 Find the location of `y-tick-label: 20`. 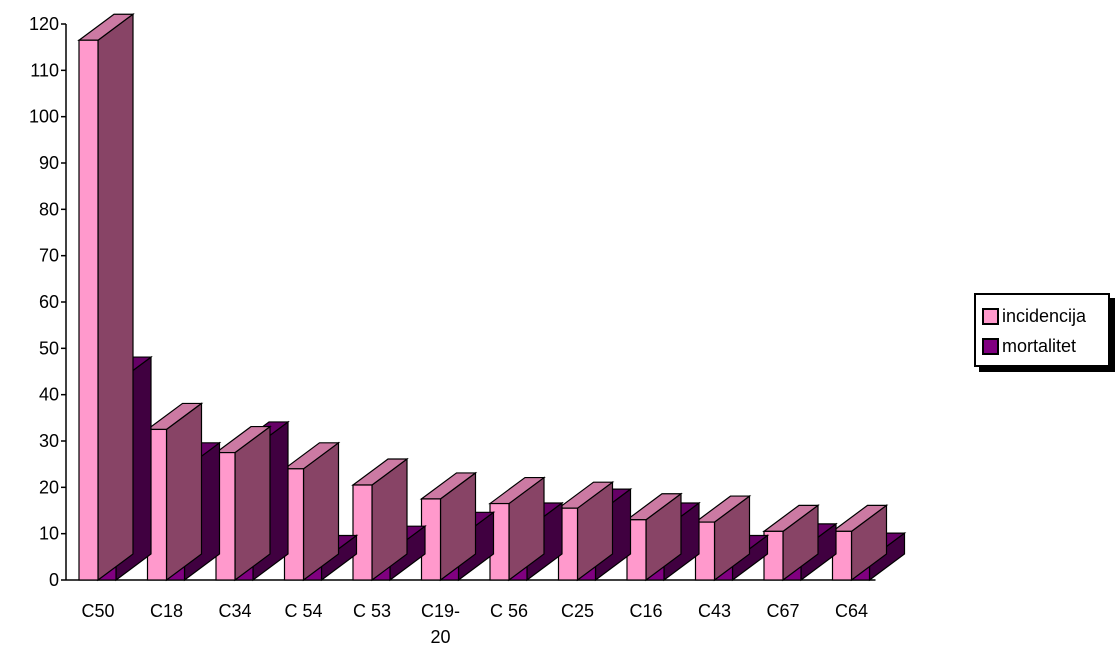

y-tick-label: 20 is located at coordinates (49, 487).